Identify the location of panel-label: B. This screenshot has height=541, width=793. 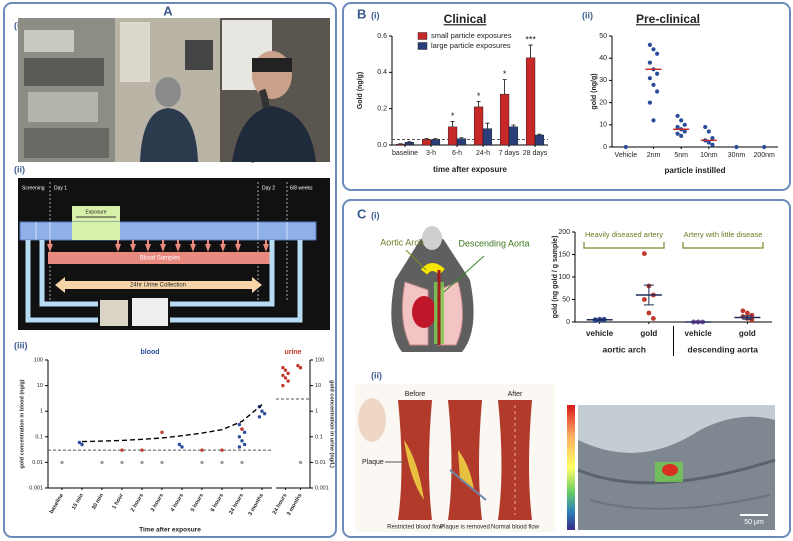
(361, 13).